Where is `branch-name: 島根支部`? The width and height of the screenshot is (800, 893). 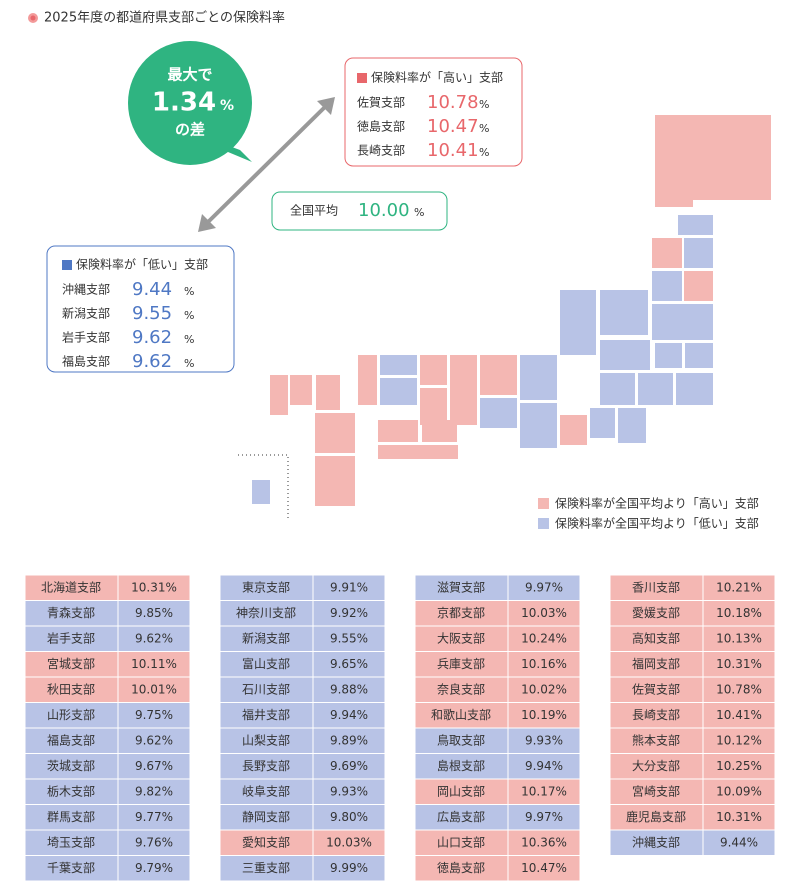
branch-name: 島根支部 is located at coordinates (461, 765).